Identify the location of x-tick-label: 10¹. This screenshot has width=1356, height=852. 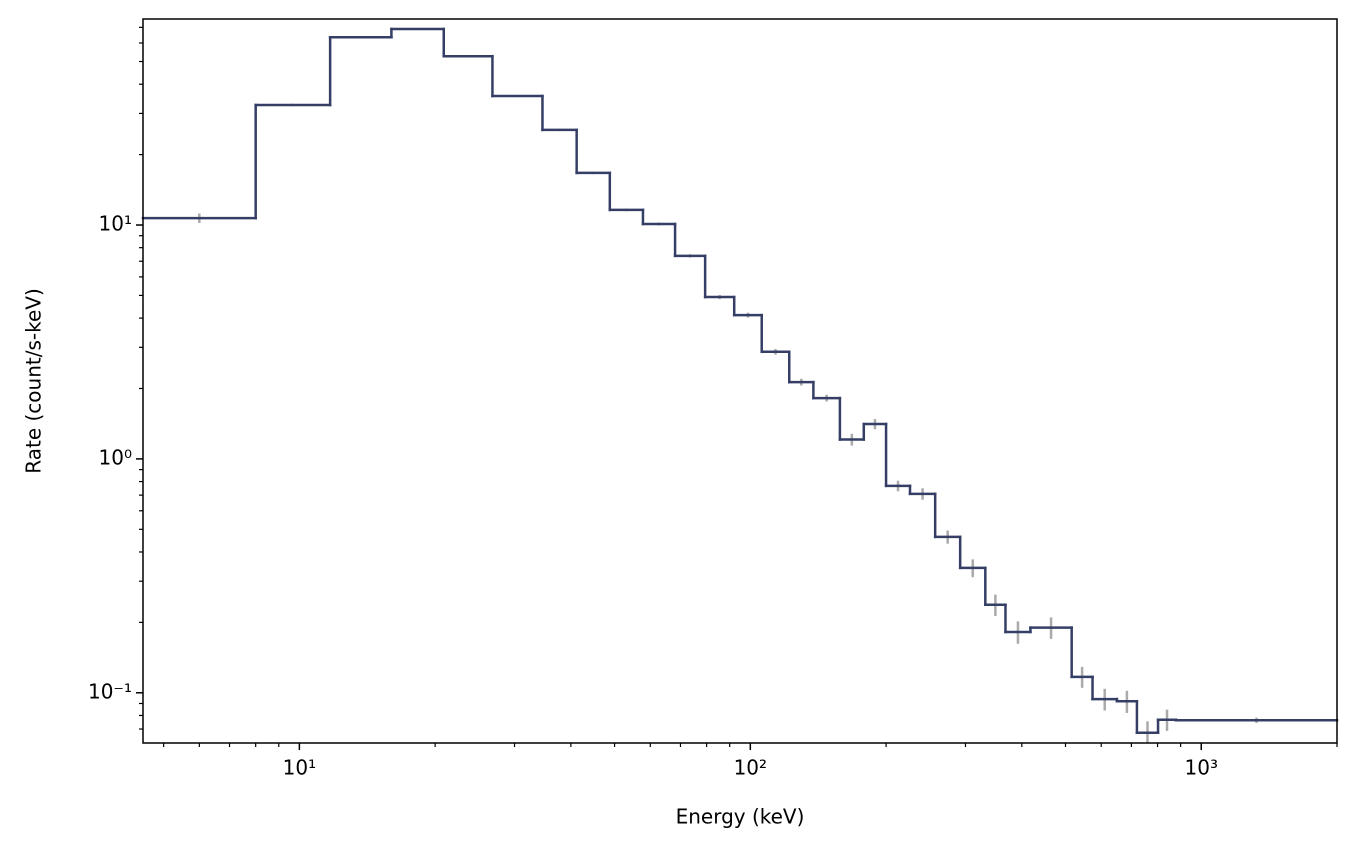
(299, 768).